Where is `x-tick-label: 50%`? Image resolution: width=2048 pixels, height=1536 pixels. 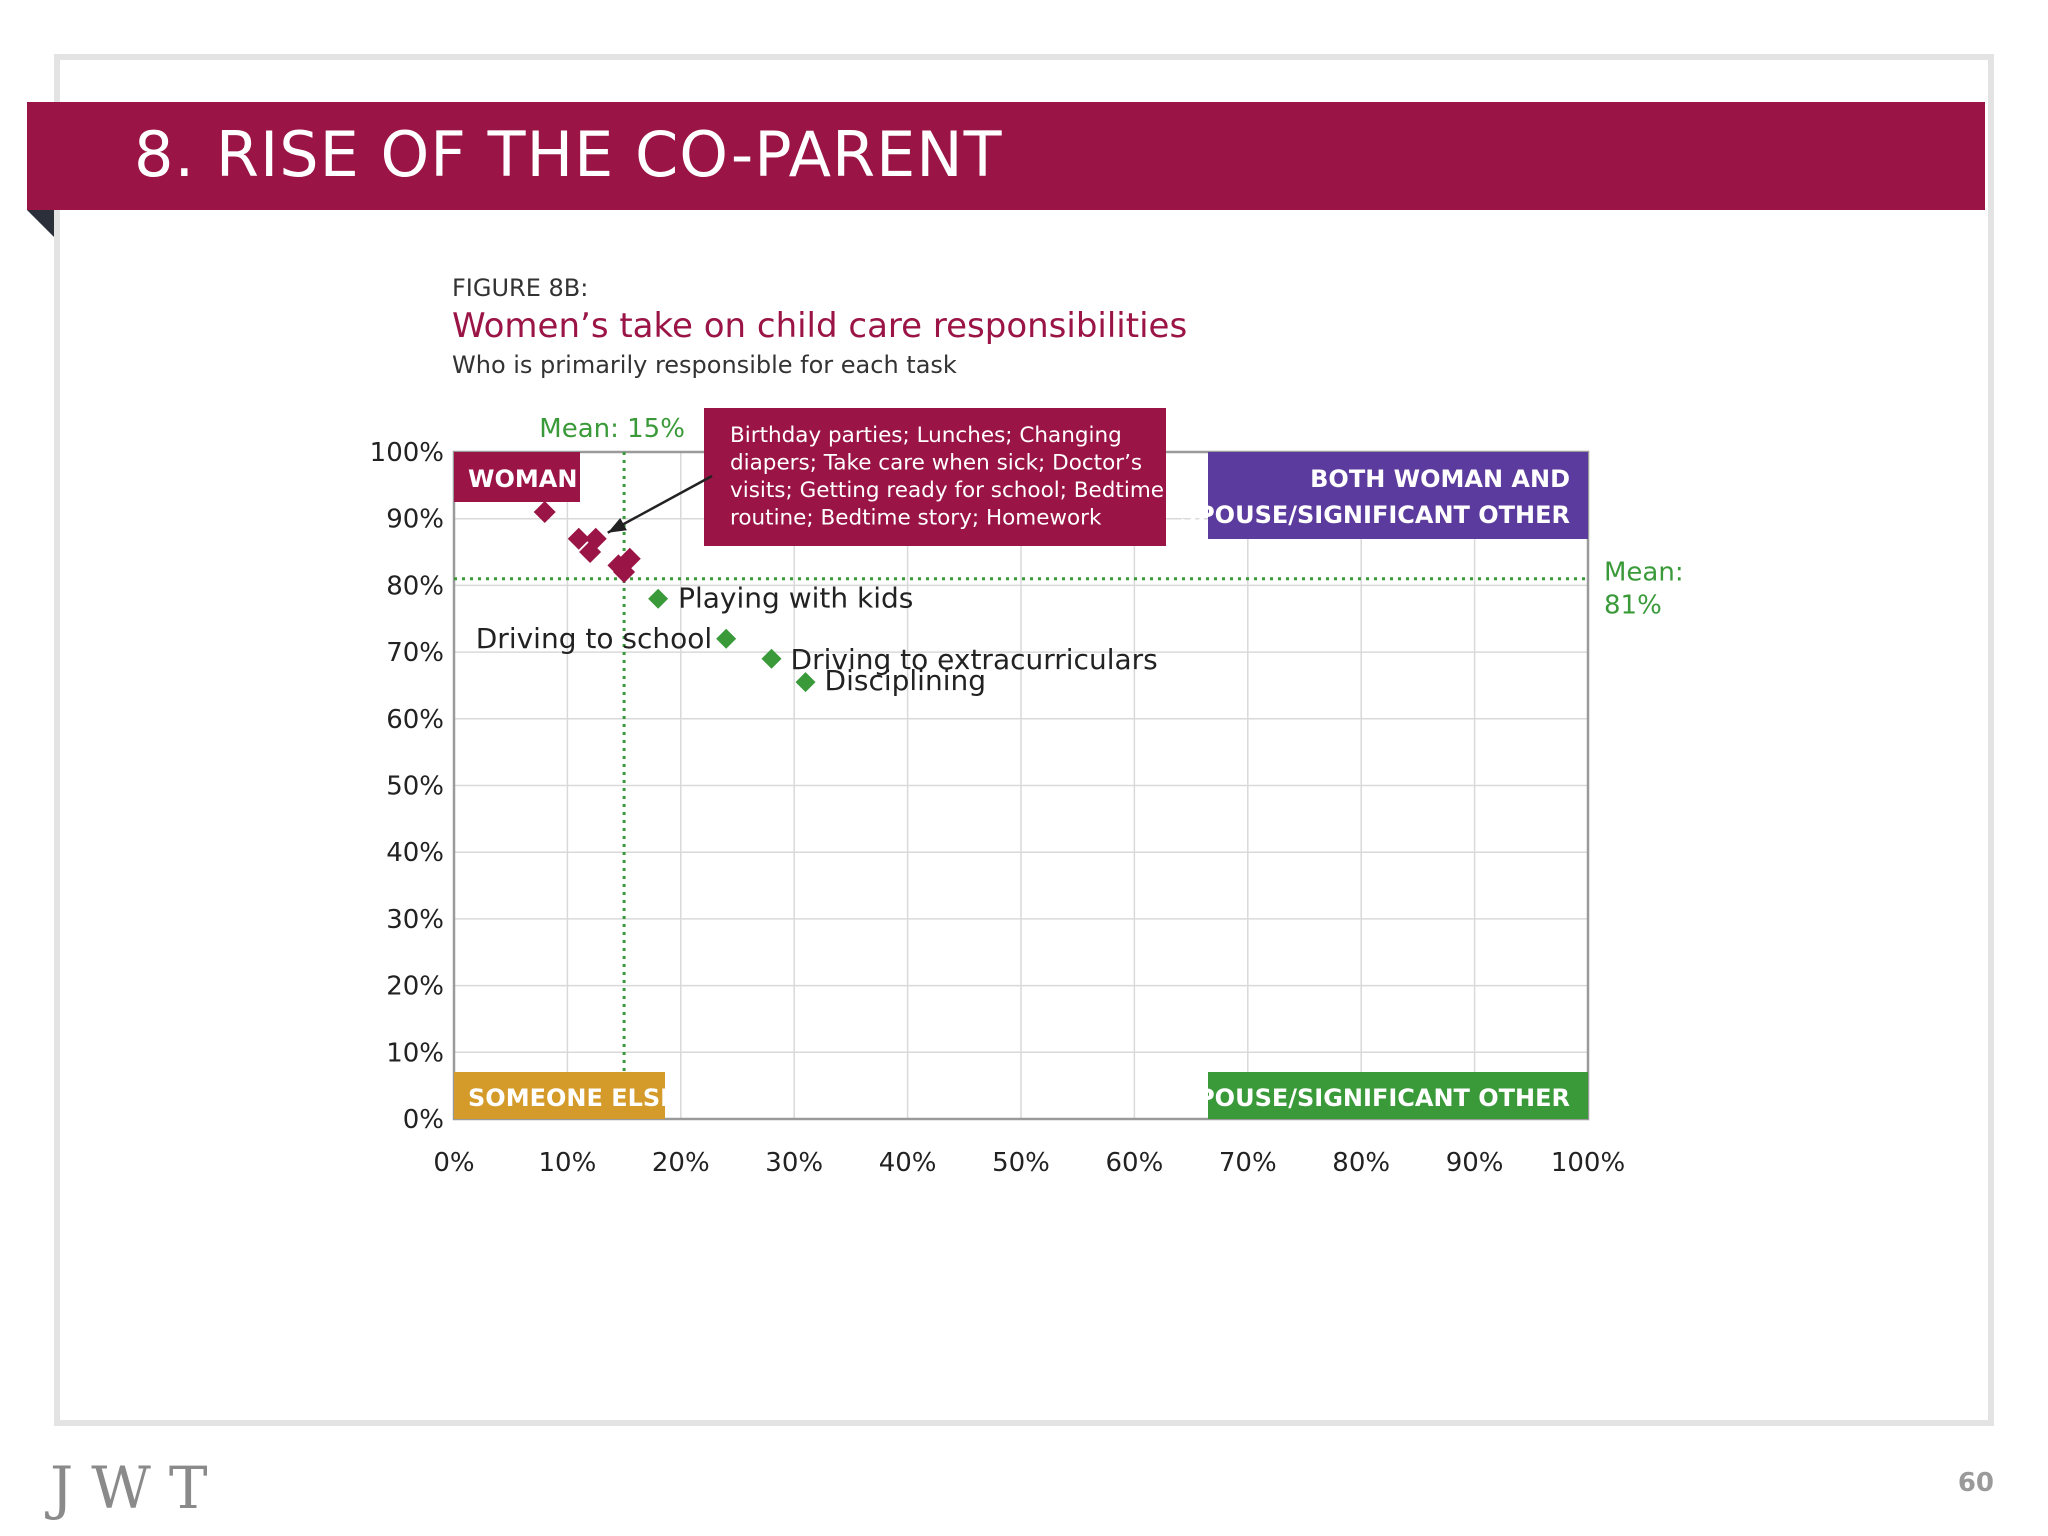 x-tick-label: 50% is located at coordinates (1021, 1163).